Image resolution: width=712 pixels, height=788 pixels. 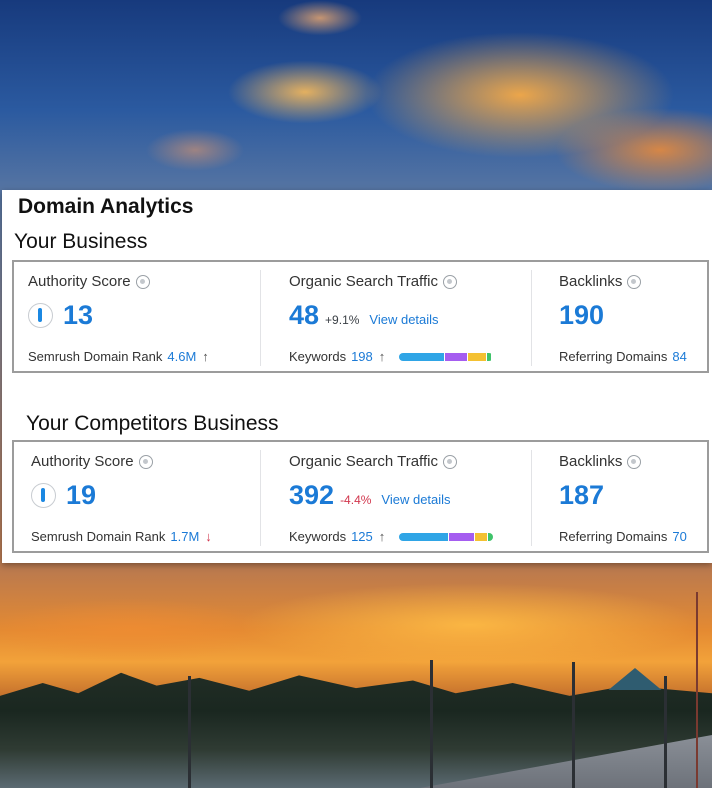 I want to click on authority-score-number: 19, so click(x=81, y=495).